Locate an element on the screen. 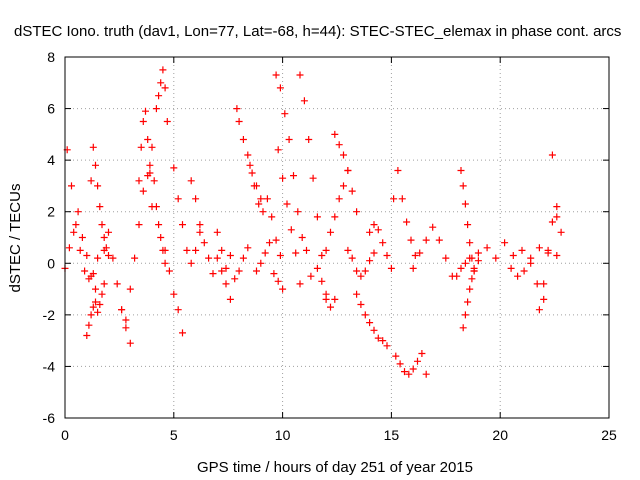 This screenshot has width=640, height=480. y-tick-label: 2 is located at coordinates (51, 212).